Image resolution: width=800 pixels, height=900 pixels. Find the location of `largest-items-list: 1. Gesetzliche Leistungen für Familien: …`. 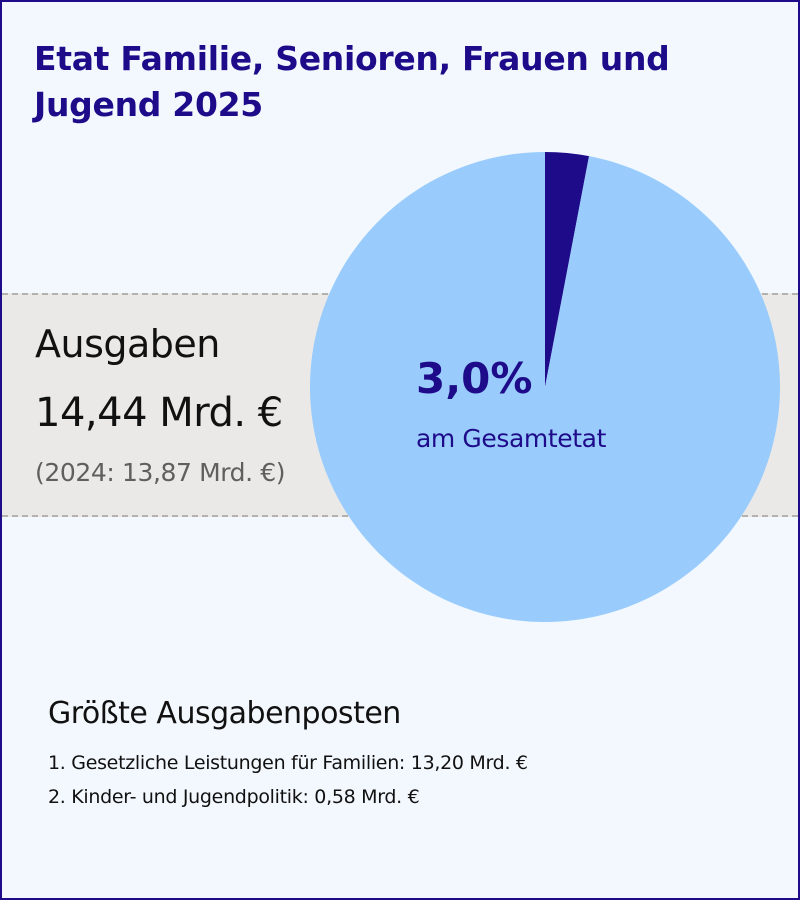

largest-items-list: 1. Gesetzliche Leistungen für Familien: … is located at coordinates (288, 780).